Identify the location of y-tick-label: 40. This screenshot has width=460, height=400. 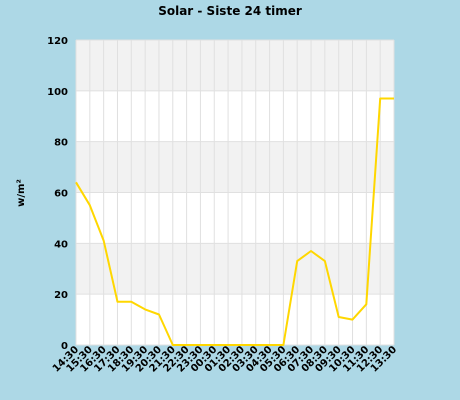
(61, 244).